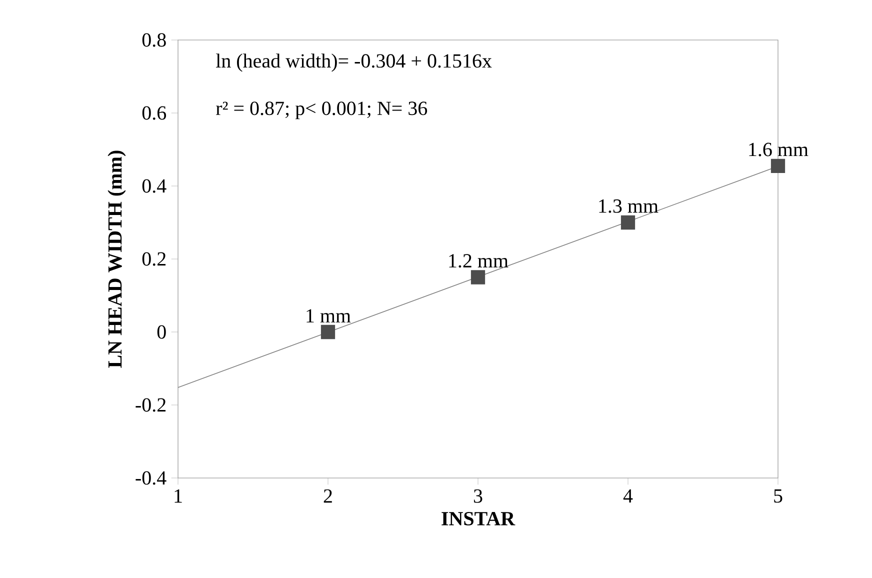 The image size is (872, 578). I want to click on annotation: r² = 0.87; p< 0.001; N= 36, so click(322, 111).